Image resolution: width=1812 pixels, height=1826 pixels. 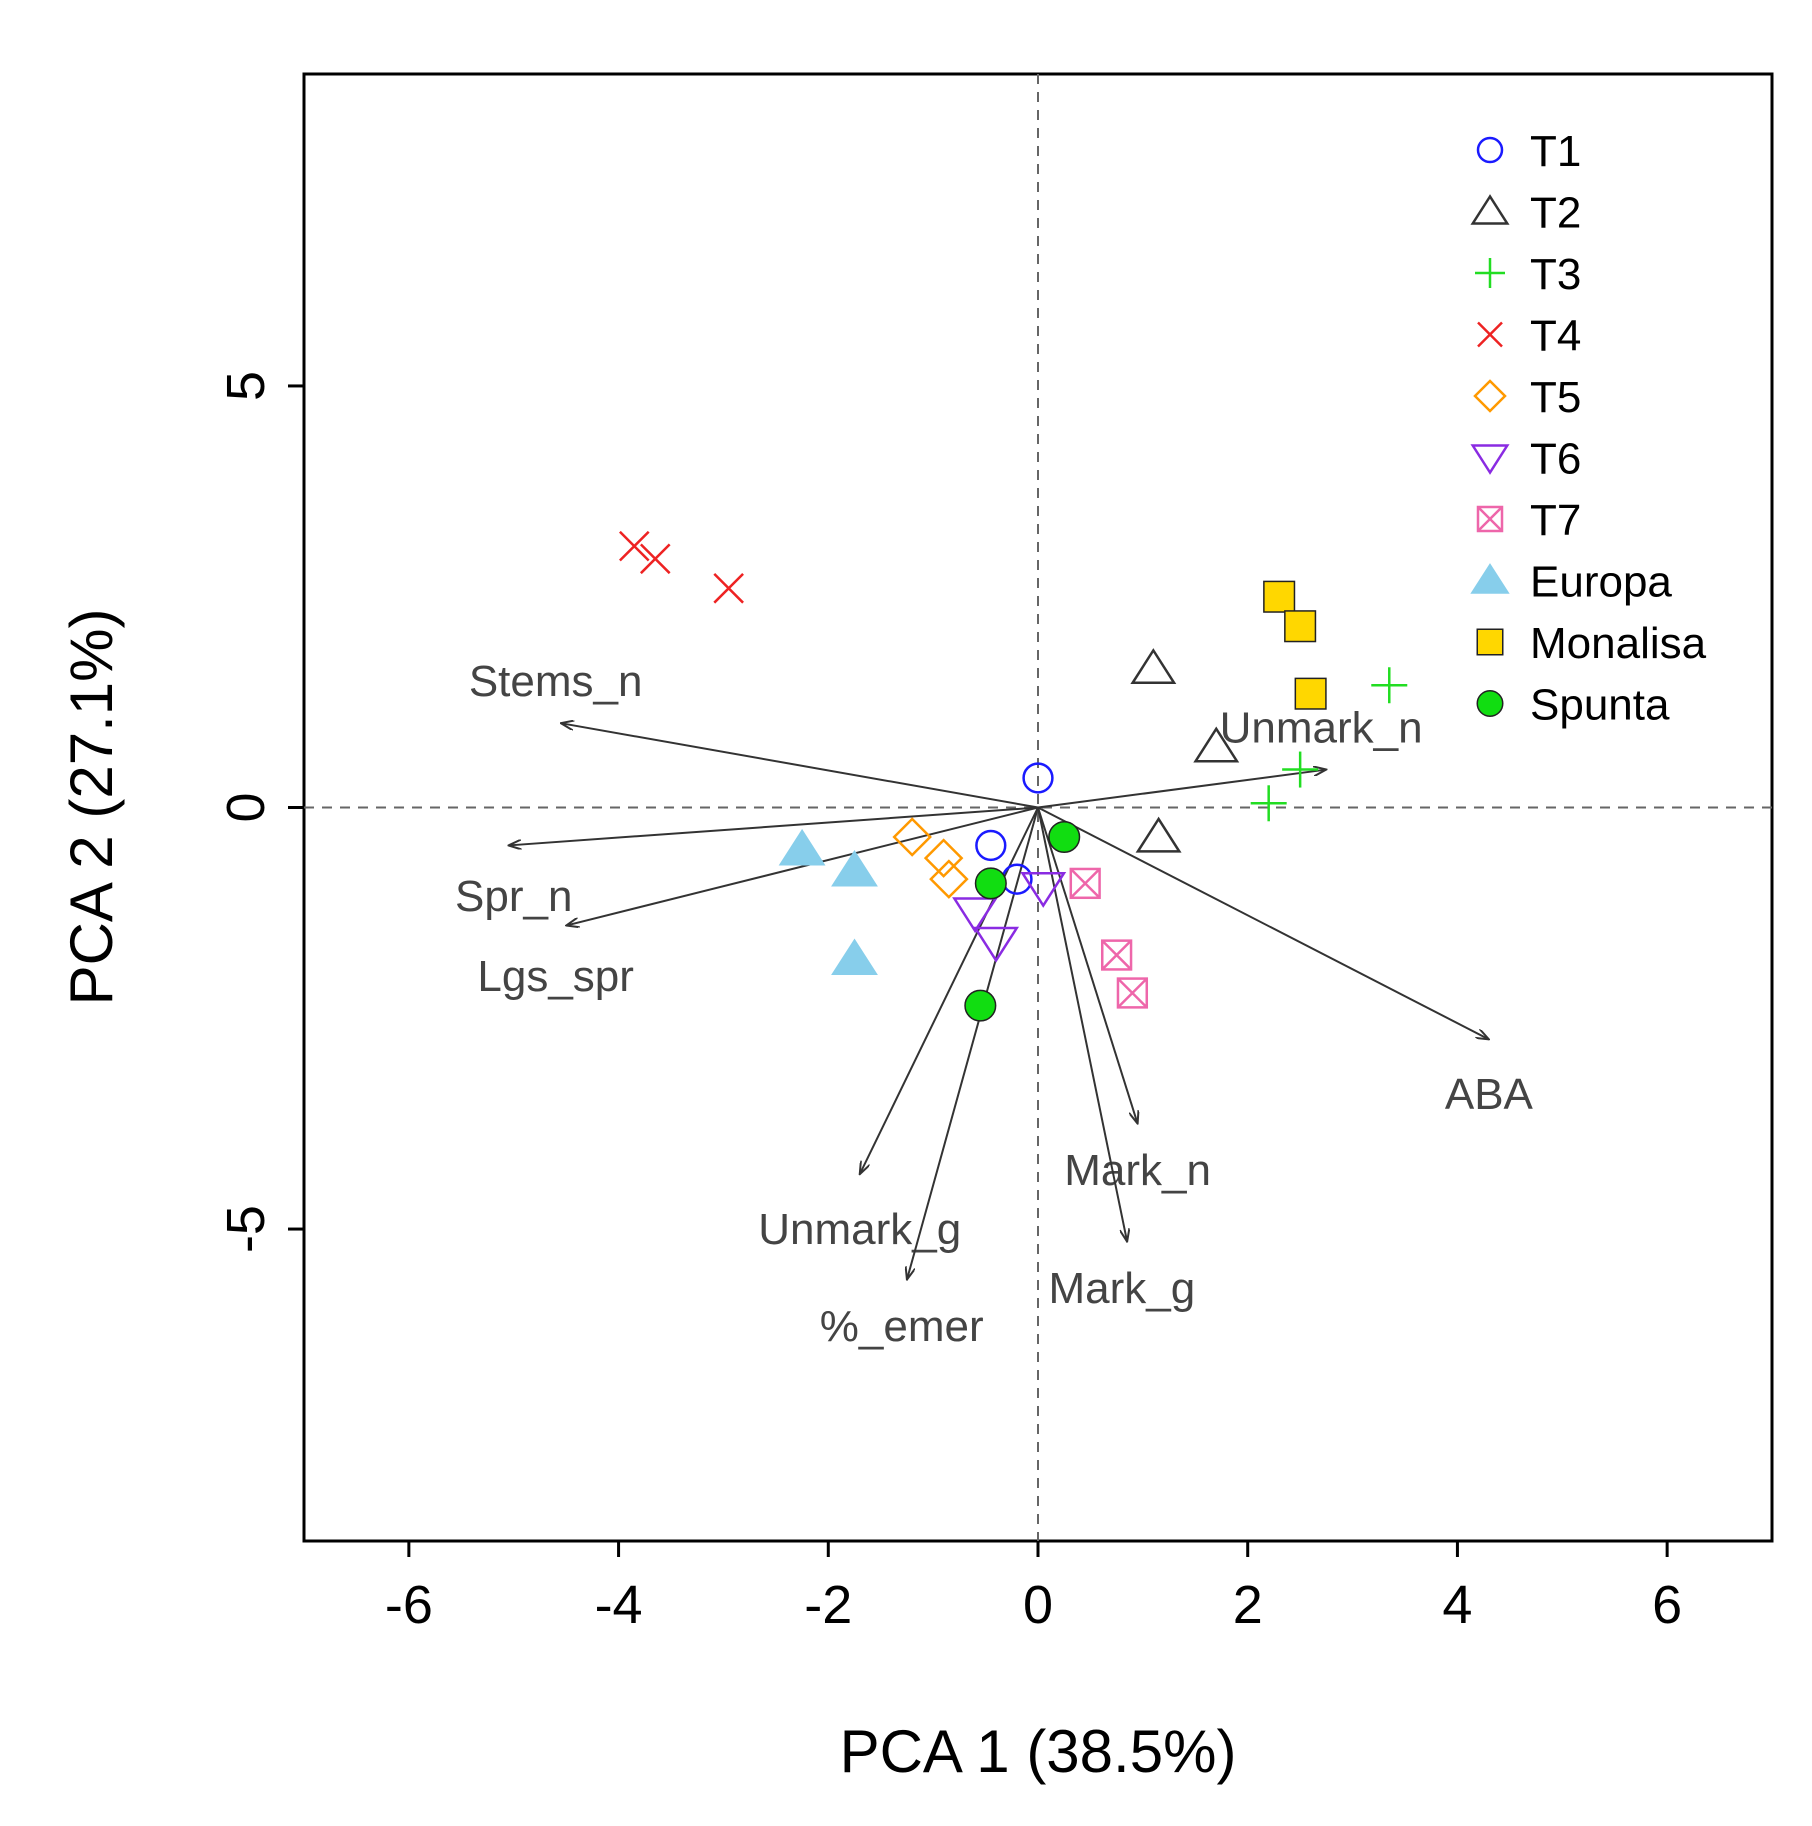 What do you see at coordinates (1038, 1605) in the screenshot?
I see `x-tick-label: 0` at bounding box center [1038, 1605].